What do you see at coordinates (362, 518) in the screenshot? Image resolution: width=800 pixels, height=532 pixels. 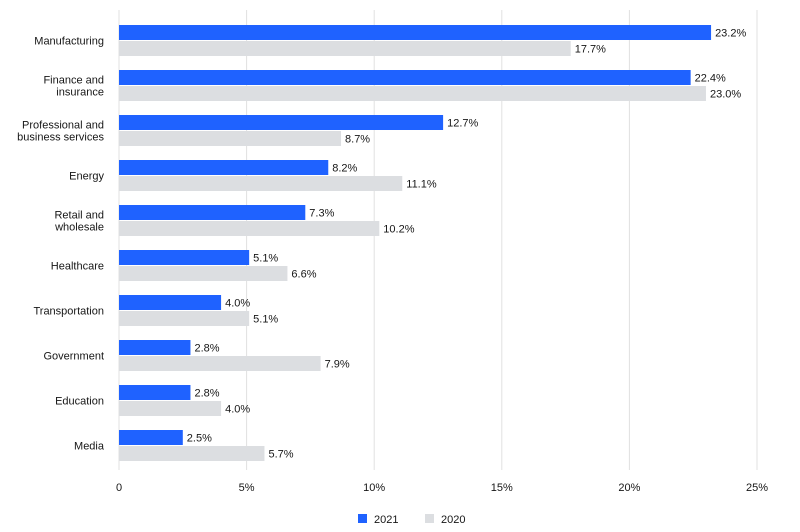 I see `legend-swatch-2021` at bounding box center [362, 518].